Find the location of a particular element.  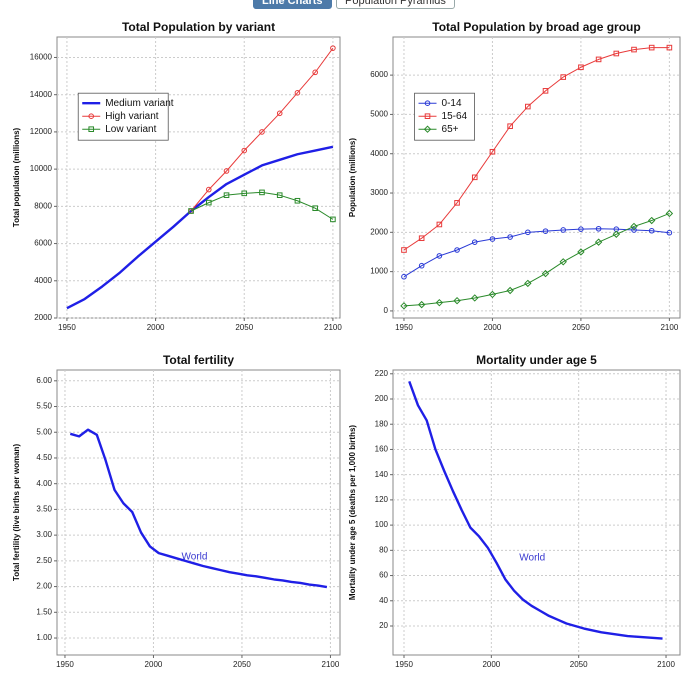

y-tick-label: 20 is located at coordinates (383, 625).